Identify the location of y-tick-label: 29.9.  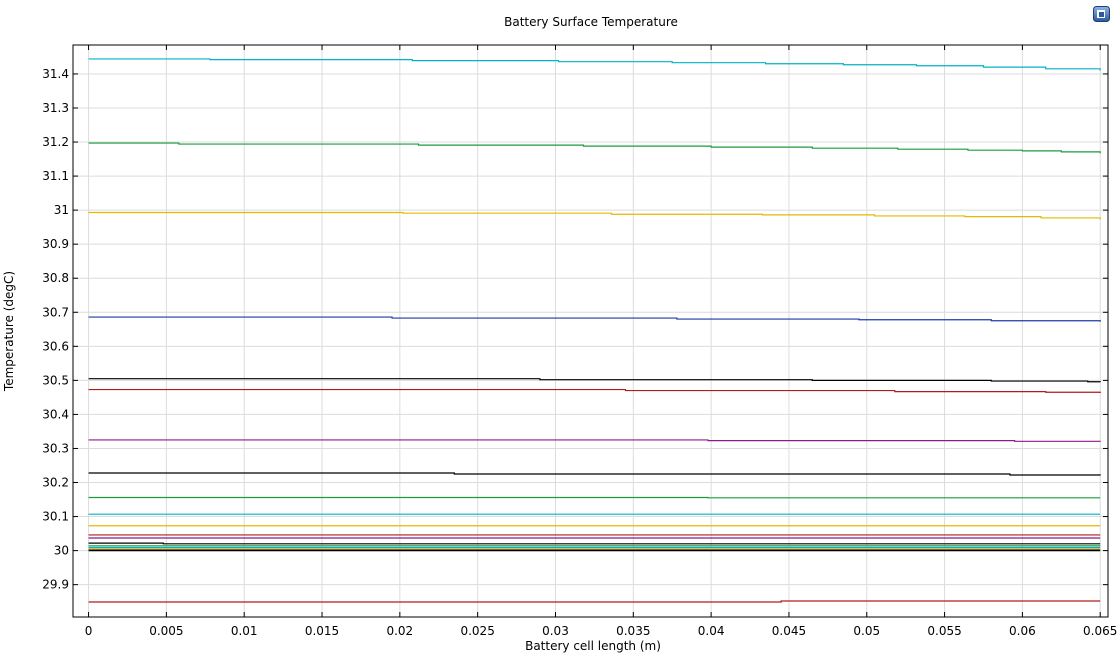
(55, 585).